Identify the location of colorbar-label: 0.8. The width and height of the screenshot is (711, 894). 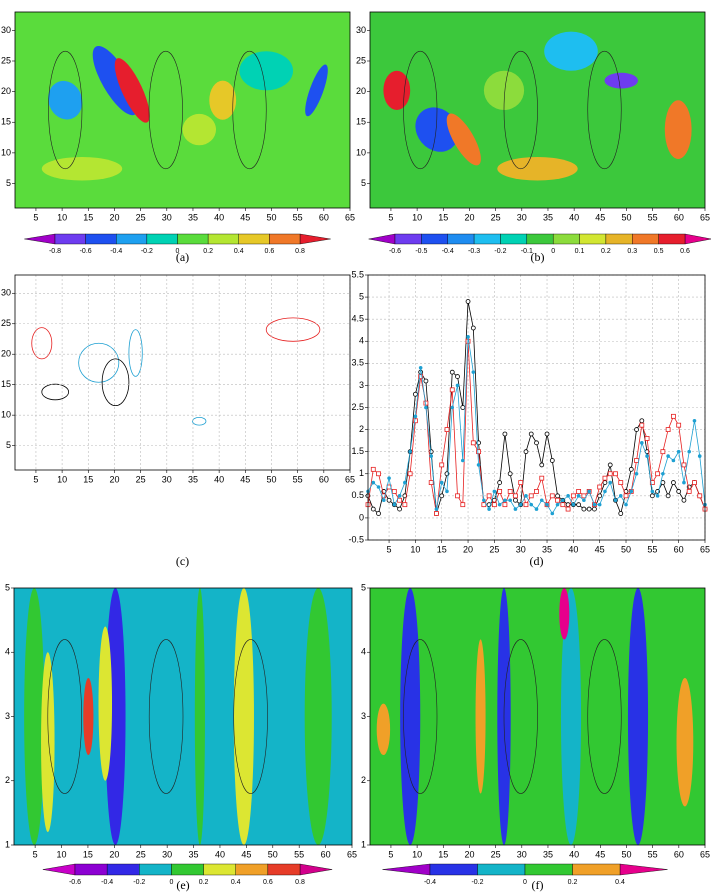
(300, 882).